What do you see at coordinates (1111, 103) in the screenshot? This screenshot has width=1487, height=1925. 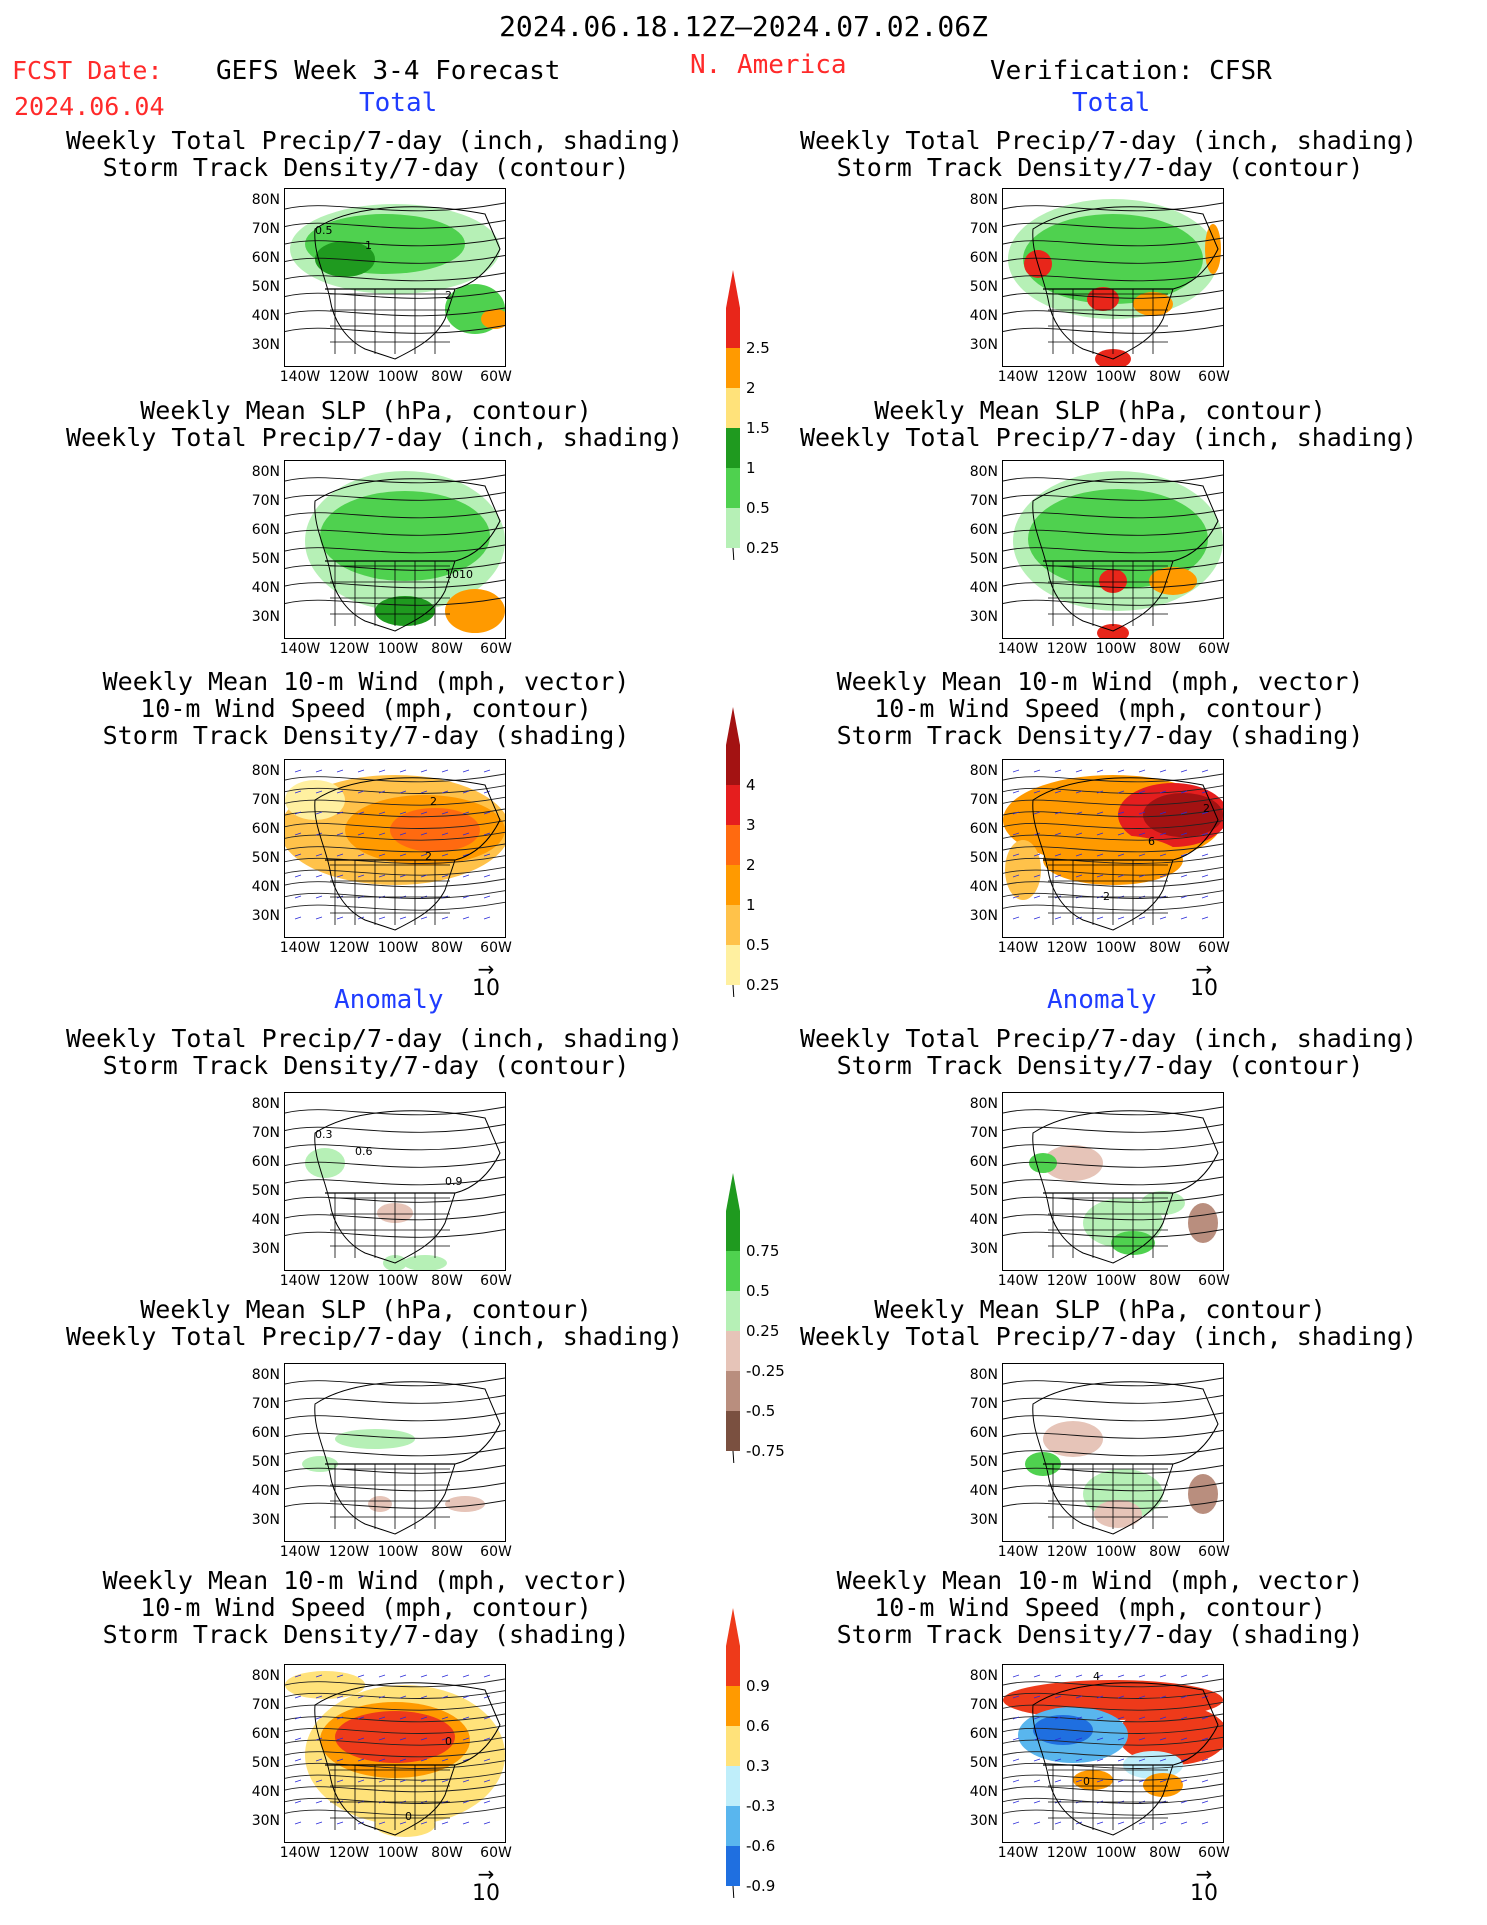 I see `section-total-right: Total` at bounding box center [1111, 103].